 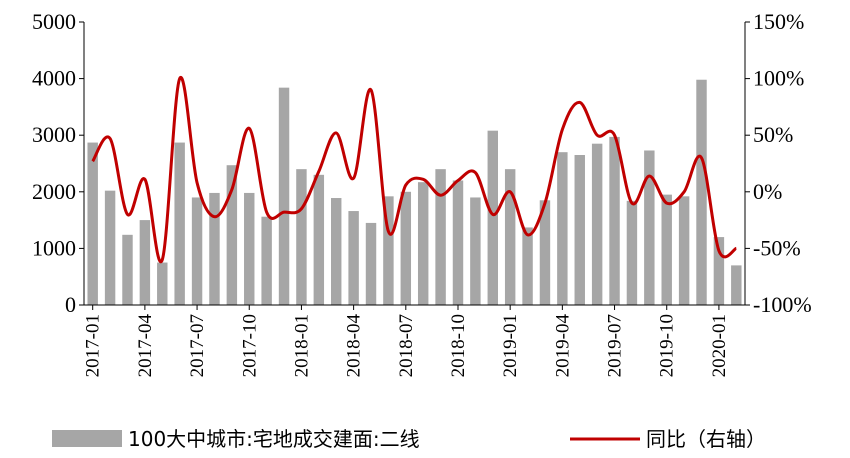 What do you see at coordinates (249, 345) in the screenshot?
I see `x-tick-label: 2017-10` at bounding box center [249, 345].